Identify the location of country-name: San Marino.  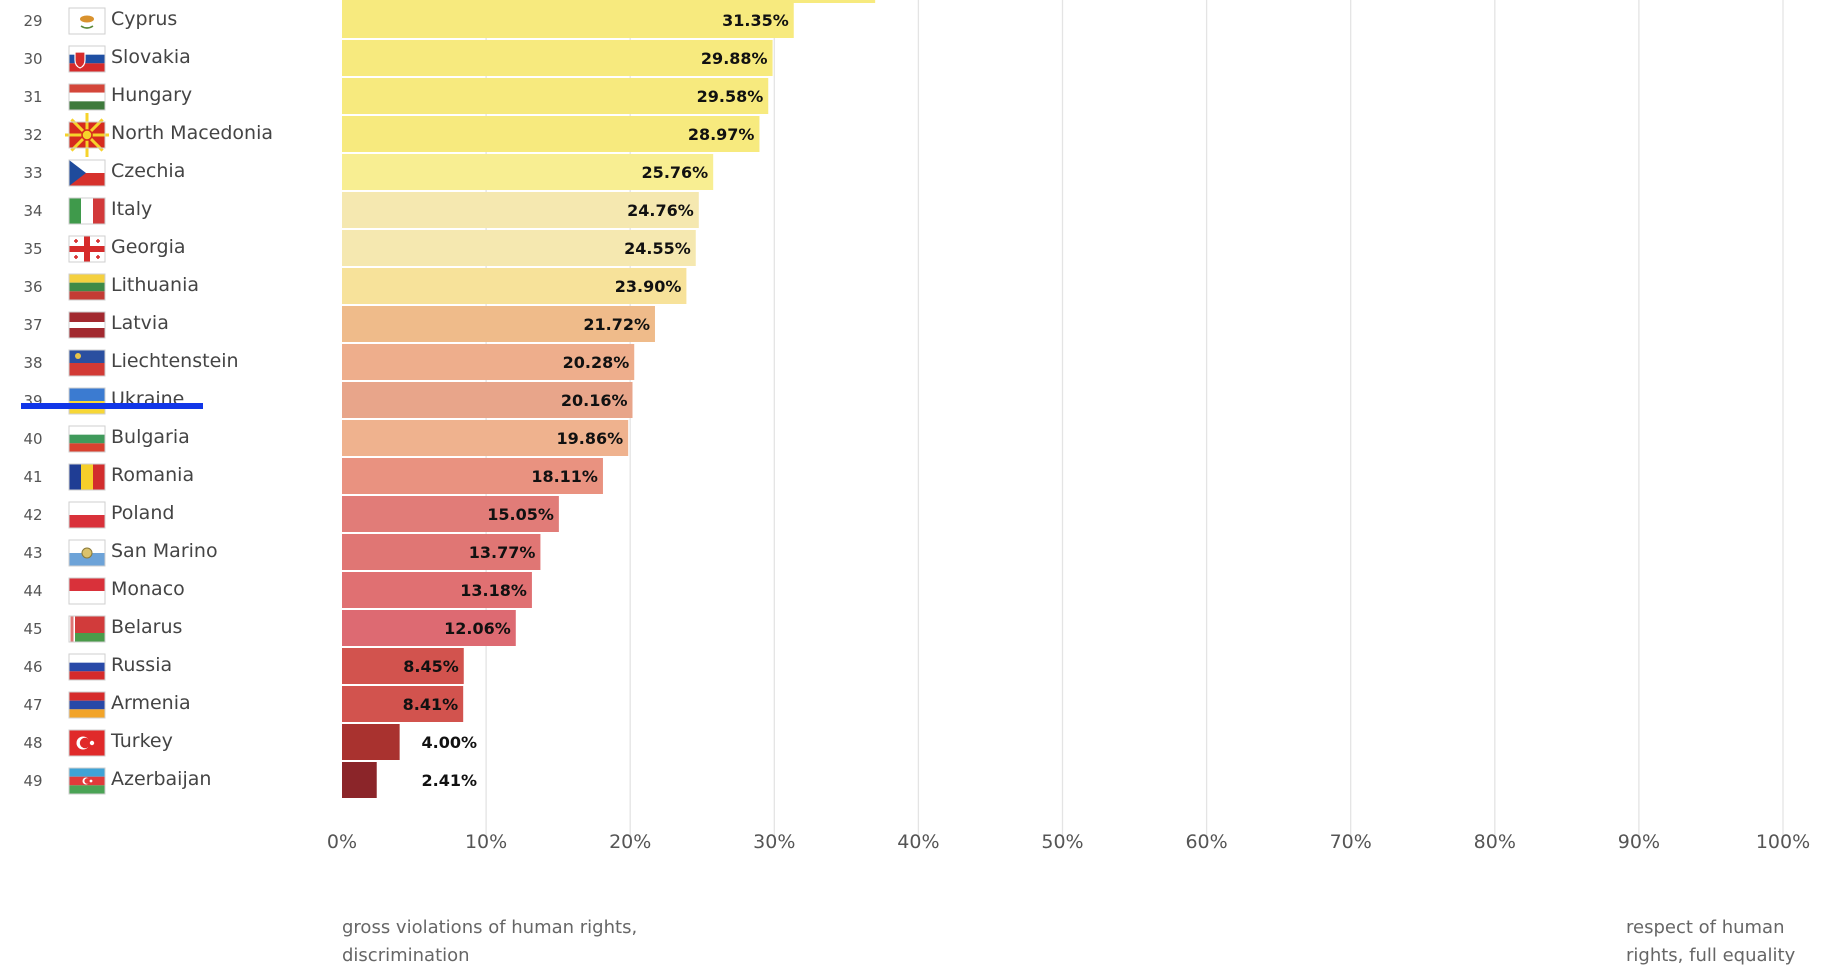
(164, 551).